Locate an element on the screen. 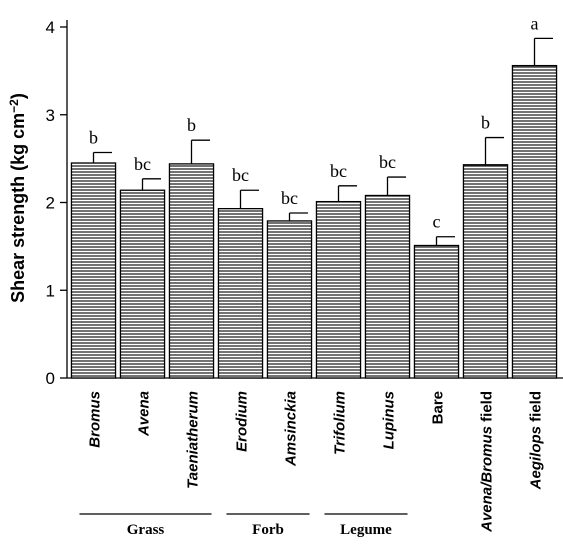 The height and width of the screenshot is (559, 563). category-label: Lupinus is located at coordinates (389, 420).